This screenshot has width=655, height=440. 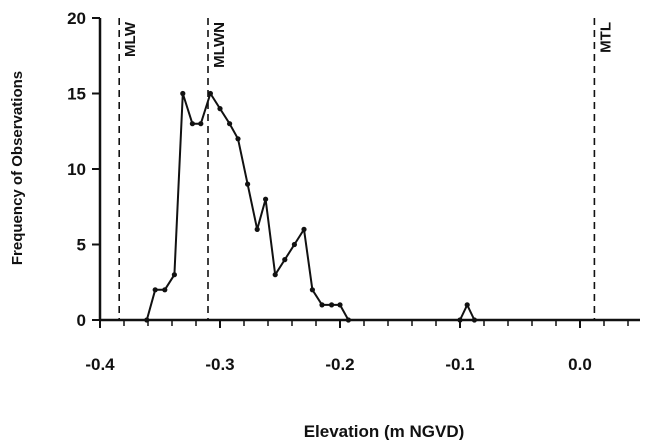 I want to click on x-axis-label: Elevation (m NGVD), so click(x=384, y=431).